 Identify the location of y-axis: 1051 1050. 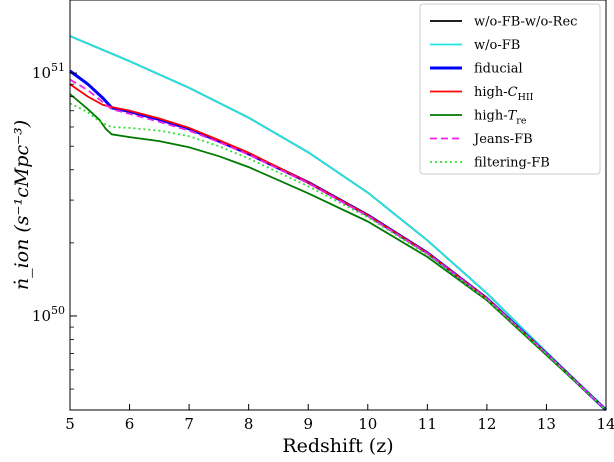
(54, 195).